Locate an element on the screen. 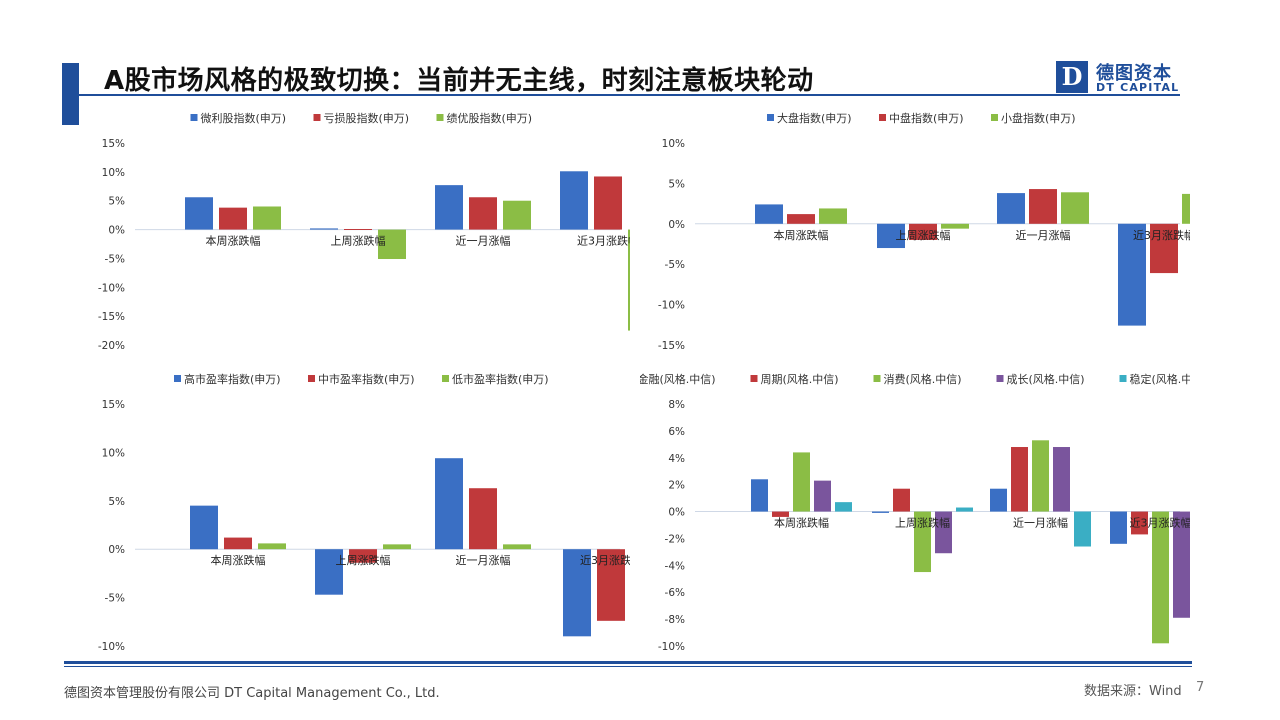 The width and height of the screenshot is (1280, 720). logo-mark-icon: D is located at coordinates (1072, 77).